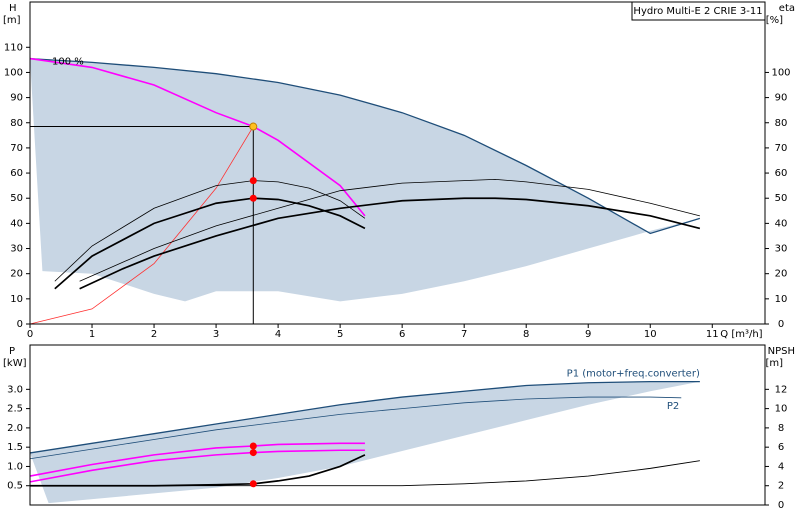 This screenshot has height=520, width=800. Describe the element at coordinates (781, 486) in the screenshot. I see `y2-tick-label: 2` at that location.